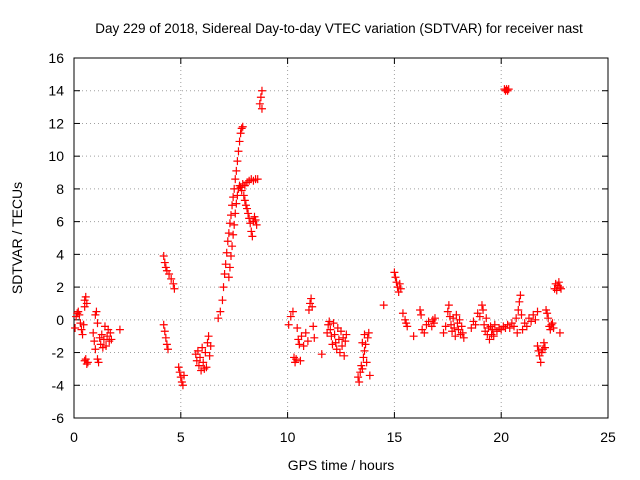 The image size is (640, 480). What do you see at coordinates (181, 437) in the screenshot?
I see `x-tick-label: 5` at bounding box center [181, 437].